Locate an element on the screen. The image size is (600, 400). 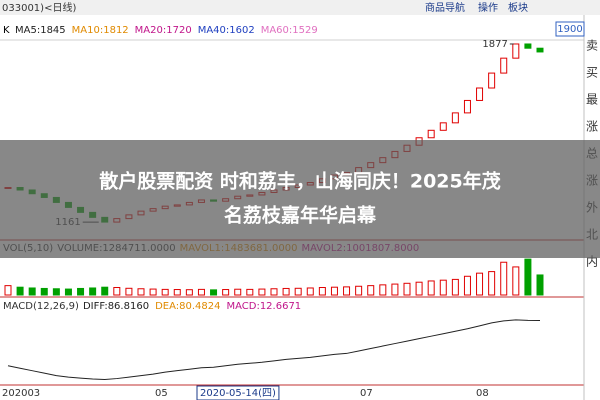
macd-stat: DEA:80.4824 is located at coordinates (187, 306).